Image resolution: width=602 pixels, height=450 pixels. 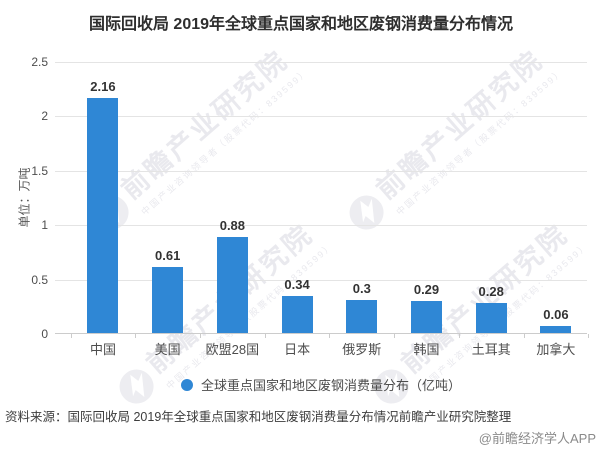 What do you see at coordinates (44, 225) in the screenshot?
I see `y-tick-label: 1` at bounding box center [44, 225].